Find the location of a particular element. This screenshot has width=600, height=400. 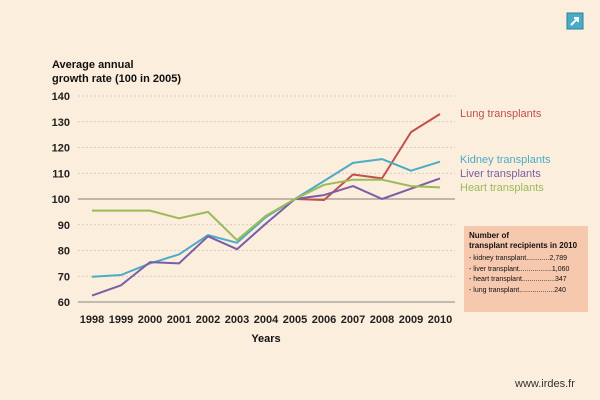

y-tick-labels: 60 70 80 90 100 110 120 130 140 is located at coordinates (61, 200).